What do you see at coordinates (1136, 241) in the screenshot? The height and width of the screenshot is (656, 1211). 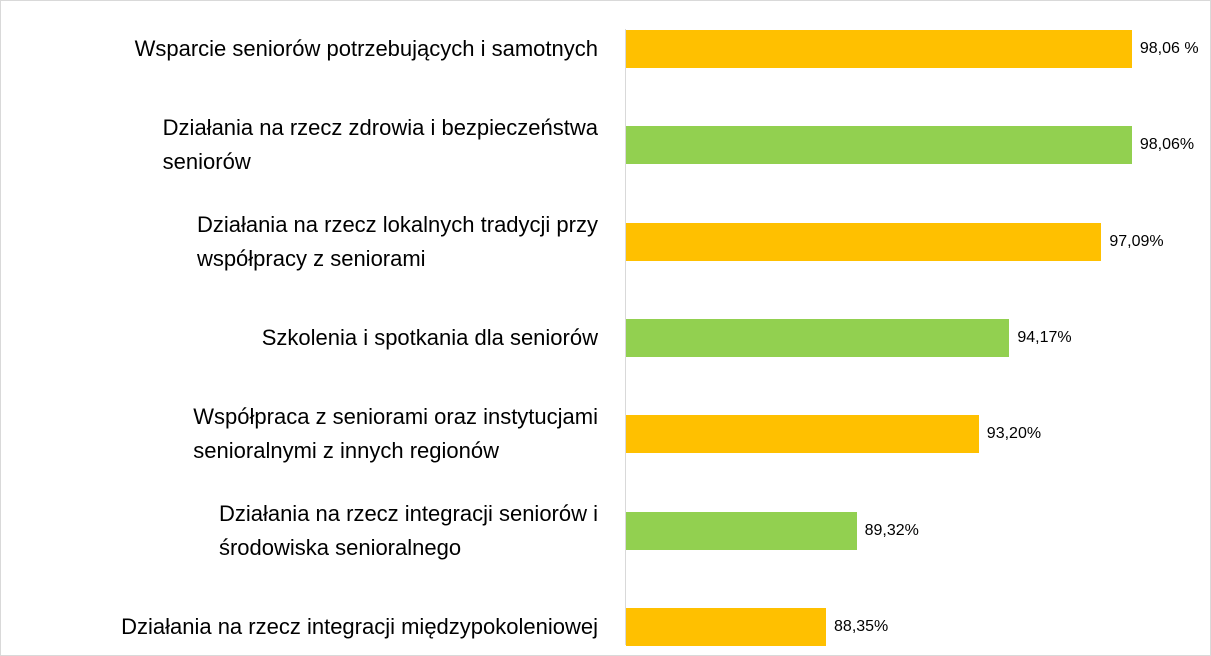 I see `value-label: 97,09%` at bounding box center [1136, 241].